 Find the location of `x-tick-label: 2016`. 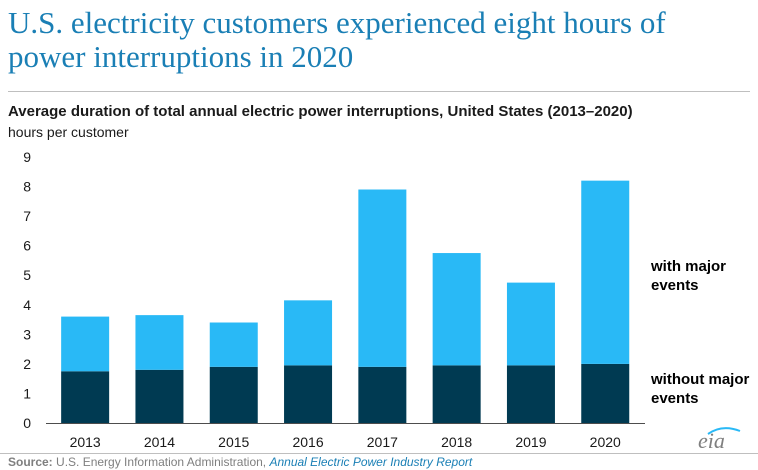

x-tick-label: 2016 is located at coordinates (307, 442).